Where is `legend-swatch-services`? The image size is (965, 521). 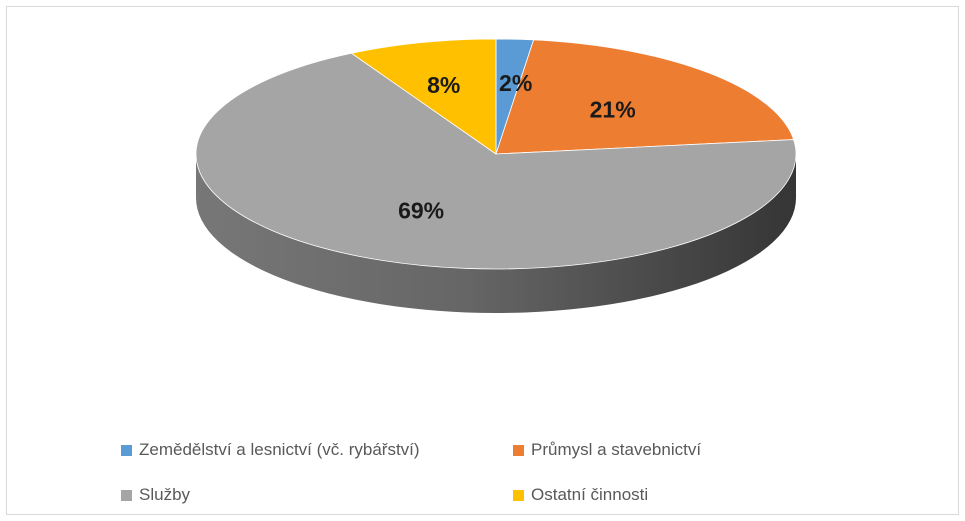 legend-swatch-services is located at coordinates (126, 495).